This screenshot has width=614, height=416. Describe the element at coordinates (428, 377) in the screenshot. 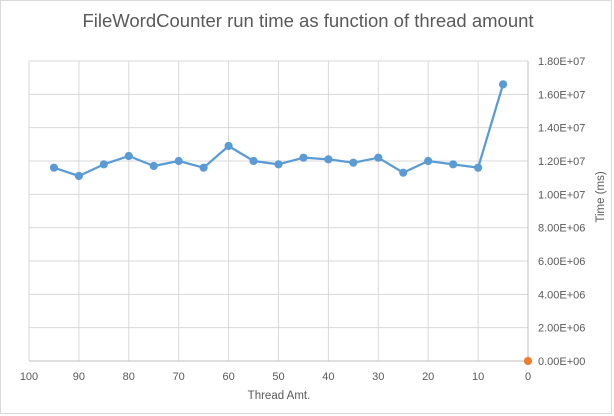

I see `x-tick-label: 20` at that location.